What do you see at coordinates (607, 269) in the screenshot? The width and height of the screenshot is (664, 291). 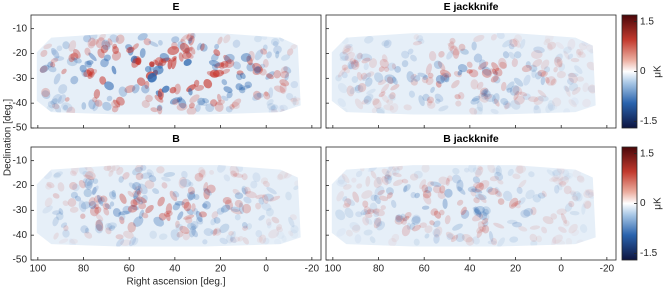 I see `x-tick-label: -20` at bounding box center [607, 269].